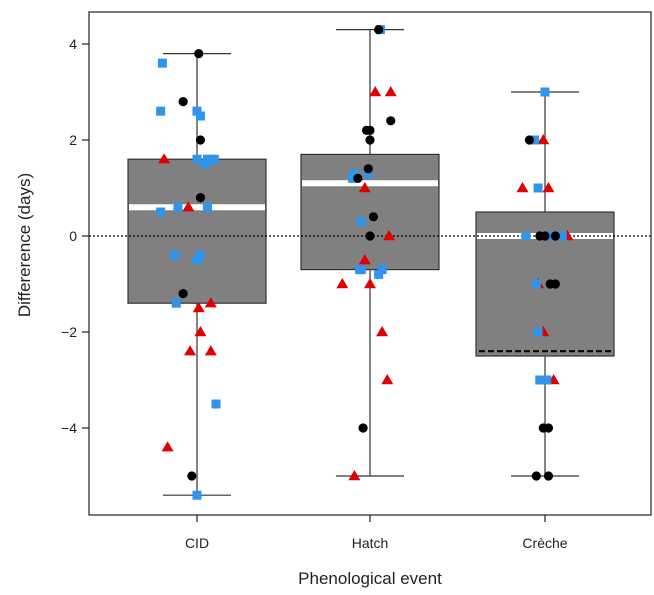 This screenshot has height=595, width=654. I want to click on y-tick-label: 0, so click(73, 236).